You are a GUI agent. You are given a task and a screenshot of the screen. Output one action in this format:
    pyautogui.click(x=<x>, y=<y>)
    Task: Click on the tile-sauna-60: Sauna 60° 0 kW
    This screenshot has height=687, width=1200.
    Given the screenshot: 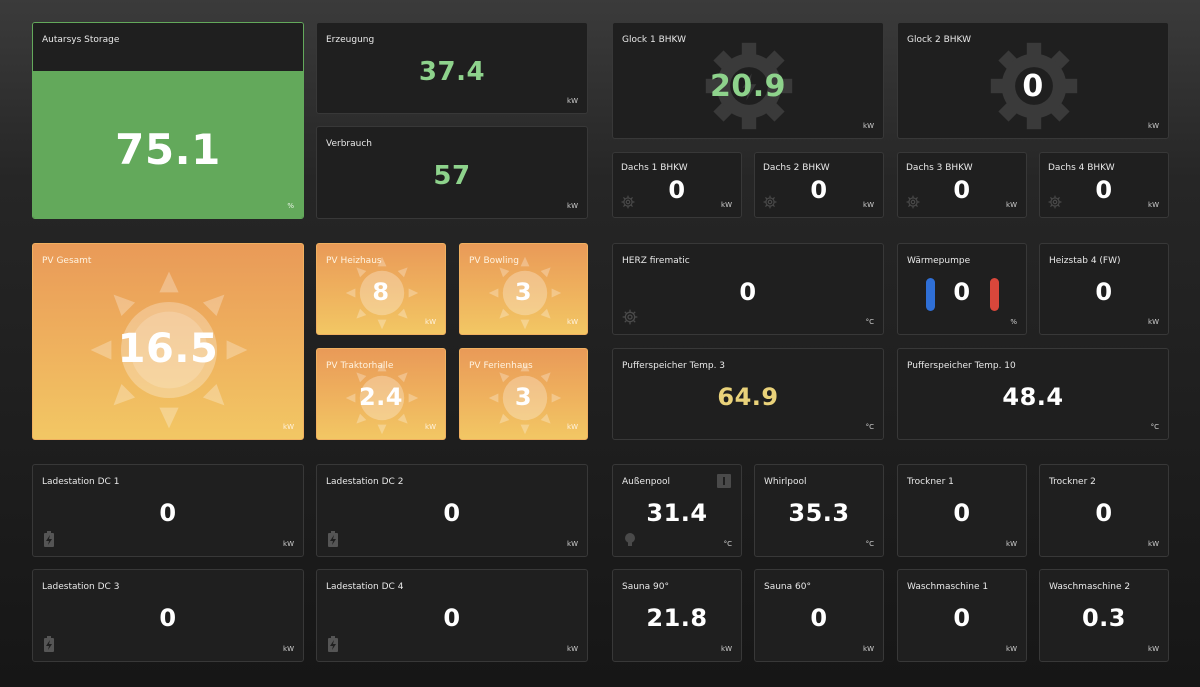 What is the action you would take?
    pyautogui.click(x=819, y=615)
    